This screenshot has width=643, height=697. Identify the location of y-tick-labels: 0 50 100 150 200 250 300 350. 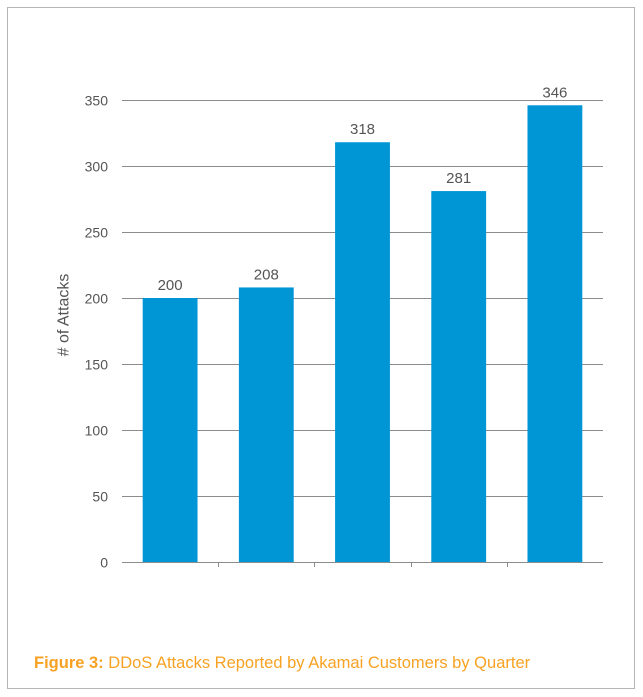
(97, 332).